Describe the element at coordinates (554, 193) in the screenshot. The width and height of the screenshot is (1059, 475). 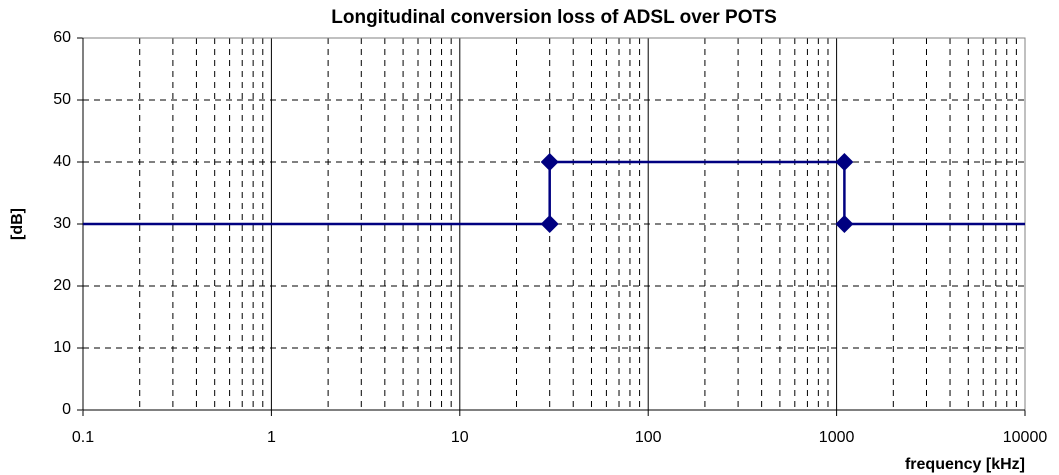
I see `series-line` at that location.